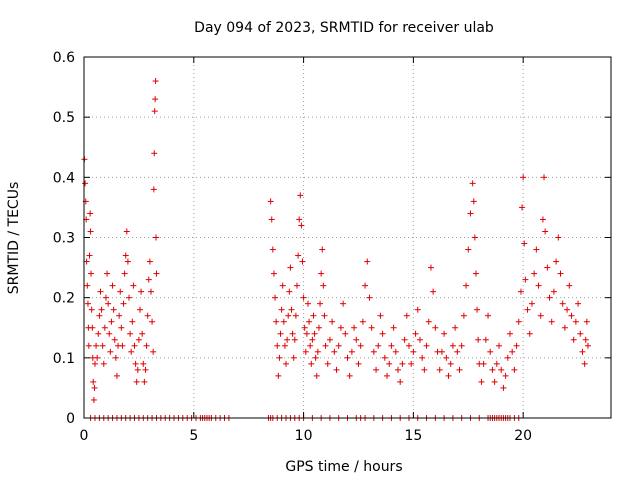 The width and height of the screenshot is (640, 480). Describe the element at coordinates (64, 58) in the screenshot. I see `y-tick-label: 0.6` at that location.